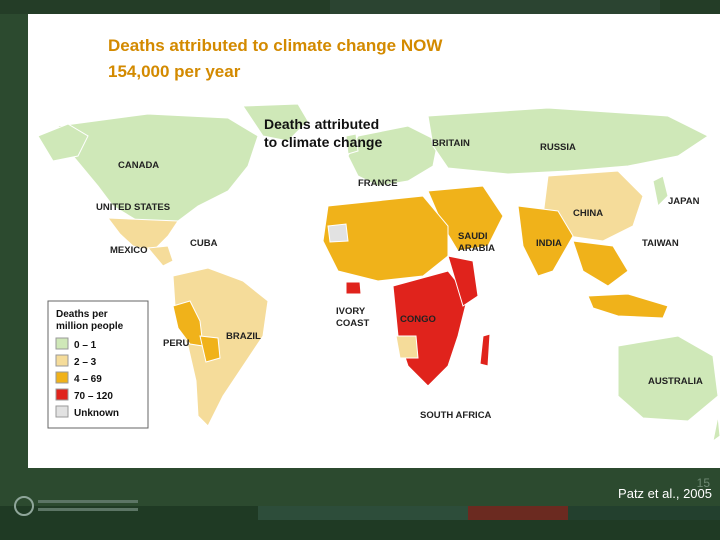 This screenshot has width=720, height=540. What do you see at coordinates (360, 523) in the screenshot?
I see `bottom-decorative-bar` at bounding box center [360, 523].